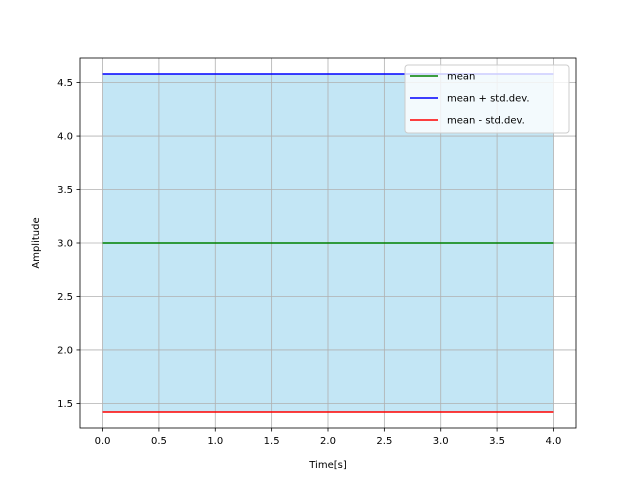  What do you see at coordinates (215, 441) in the screenshot?
I see `x-tick-label: 1.0` at bounding box center [215, 441].